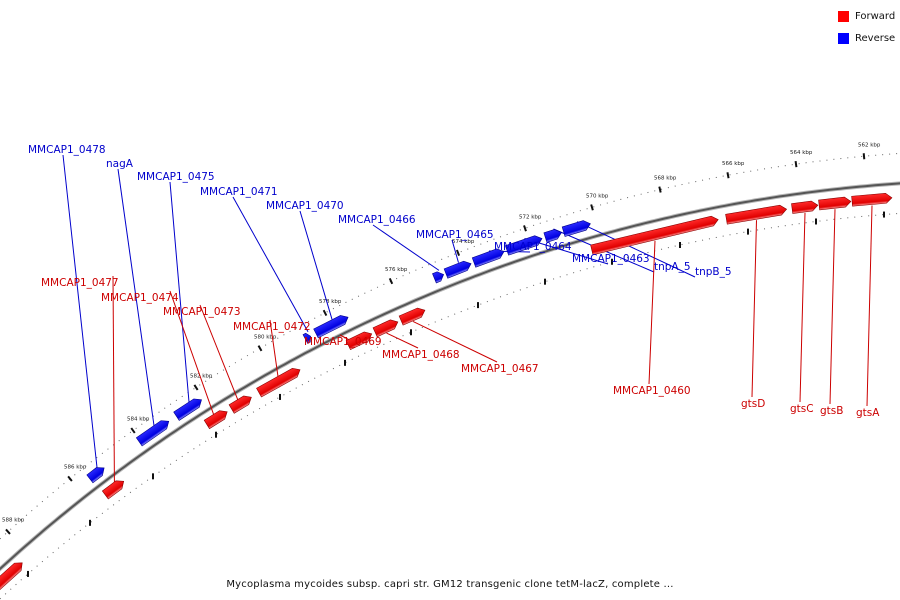 The height and width of the screenshot is (600, 900). I want to click on legend: Forward Reverse, so click(866, 31).